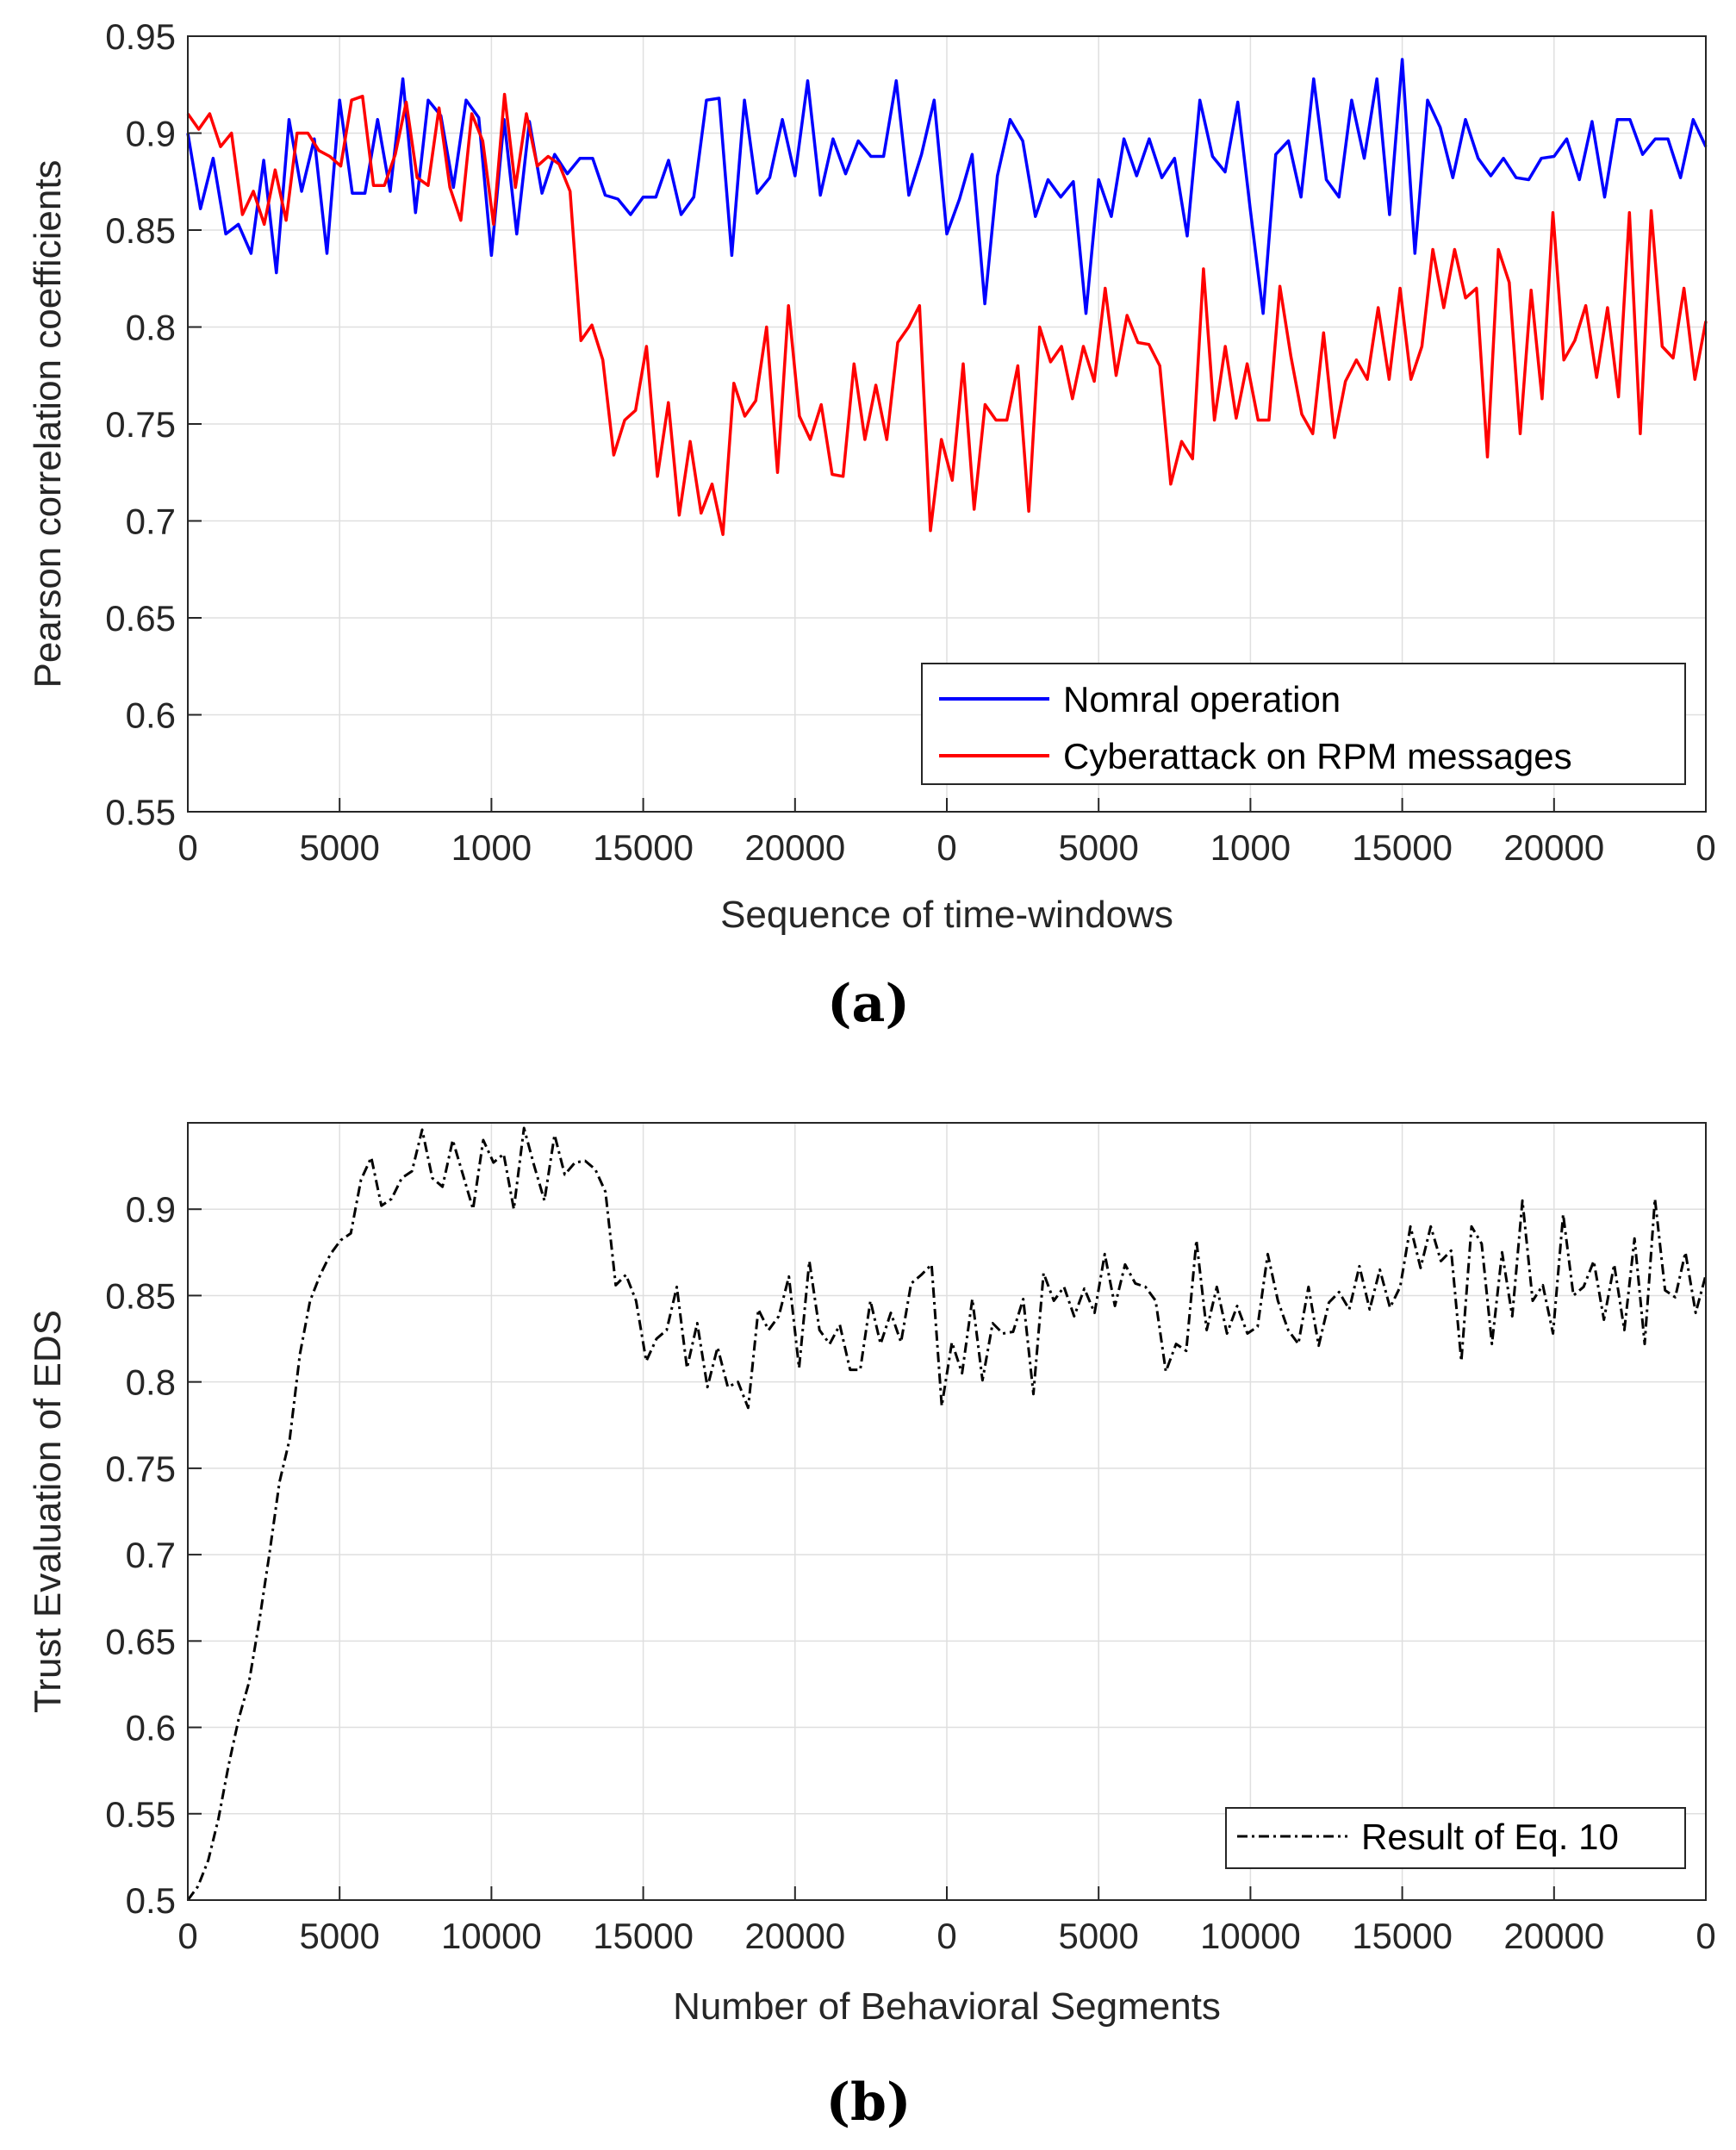 This screenshot has width=1736, height=2150. What do you see at coordinates (1490, 1837) in the screenshot?
I see `legend-label-eq10: Result of Eq. 10` at bounding box center [1490, 1837].